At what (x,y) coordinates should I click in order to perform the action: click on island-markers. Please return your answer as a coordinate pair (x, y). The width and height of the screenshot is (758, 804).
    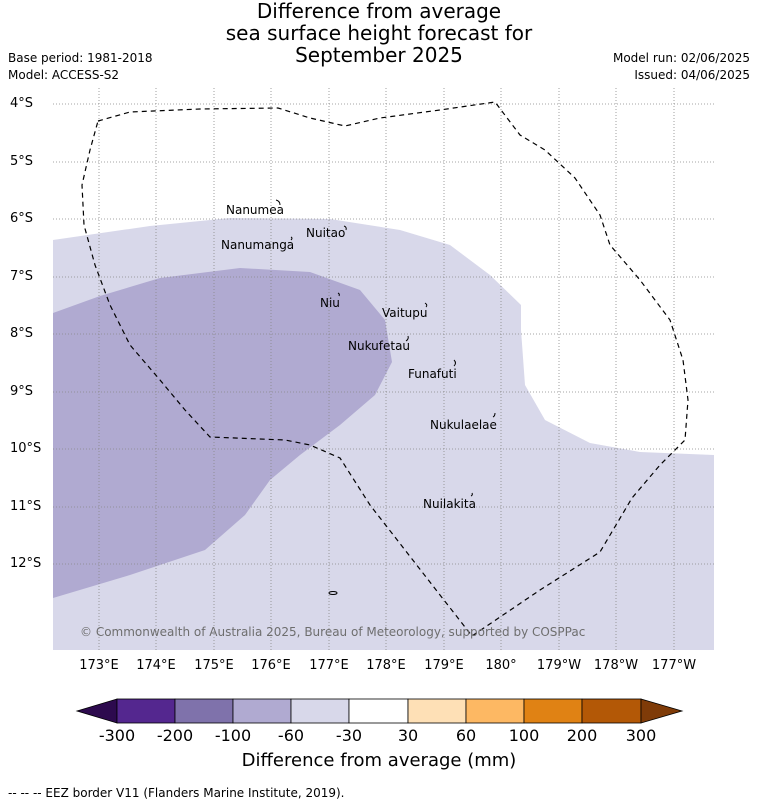
    Looking at the image, I should click on (385, 397).